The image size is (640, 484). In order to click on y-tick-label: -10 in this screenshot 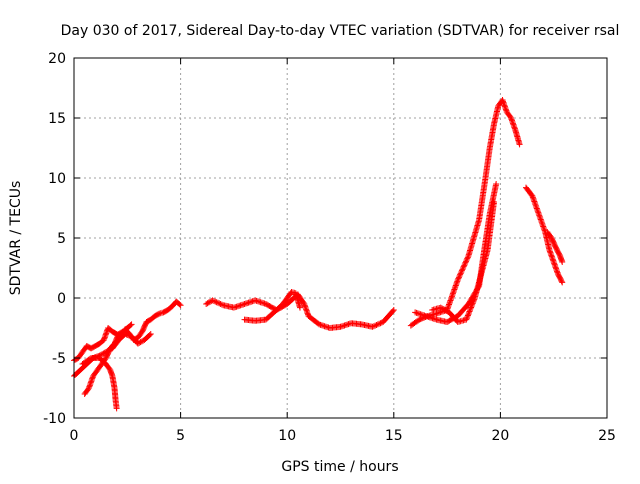, I will do `click(54, 419)`.